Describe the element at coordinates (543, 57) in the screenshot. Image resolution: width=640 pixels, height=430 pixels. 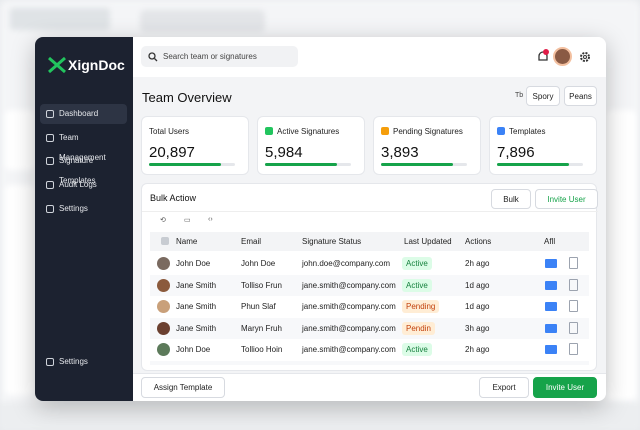
I see `bell` at that location.